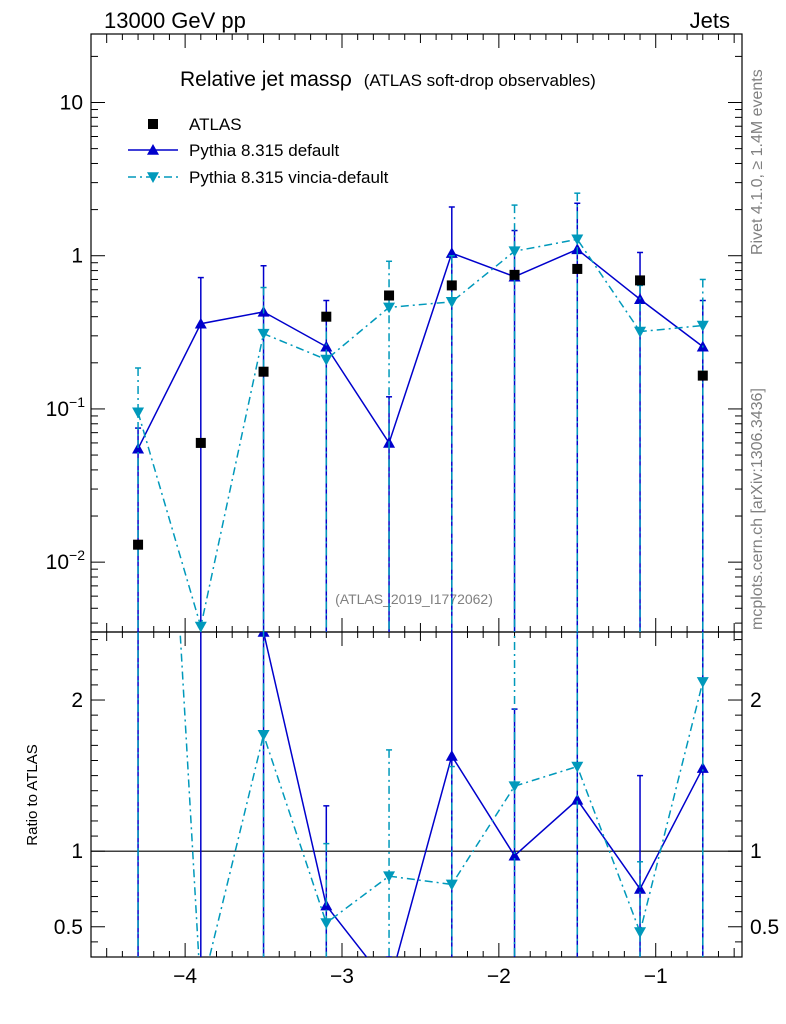 Image resolution: width=786 pixels, height=1024 pixels. What do you see at coordinates (32, 794) in the screenshot?
I see `ratio-ylabel: Ratio to ATLAS` at bounding box center [32, 794].